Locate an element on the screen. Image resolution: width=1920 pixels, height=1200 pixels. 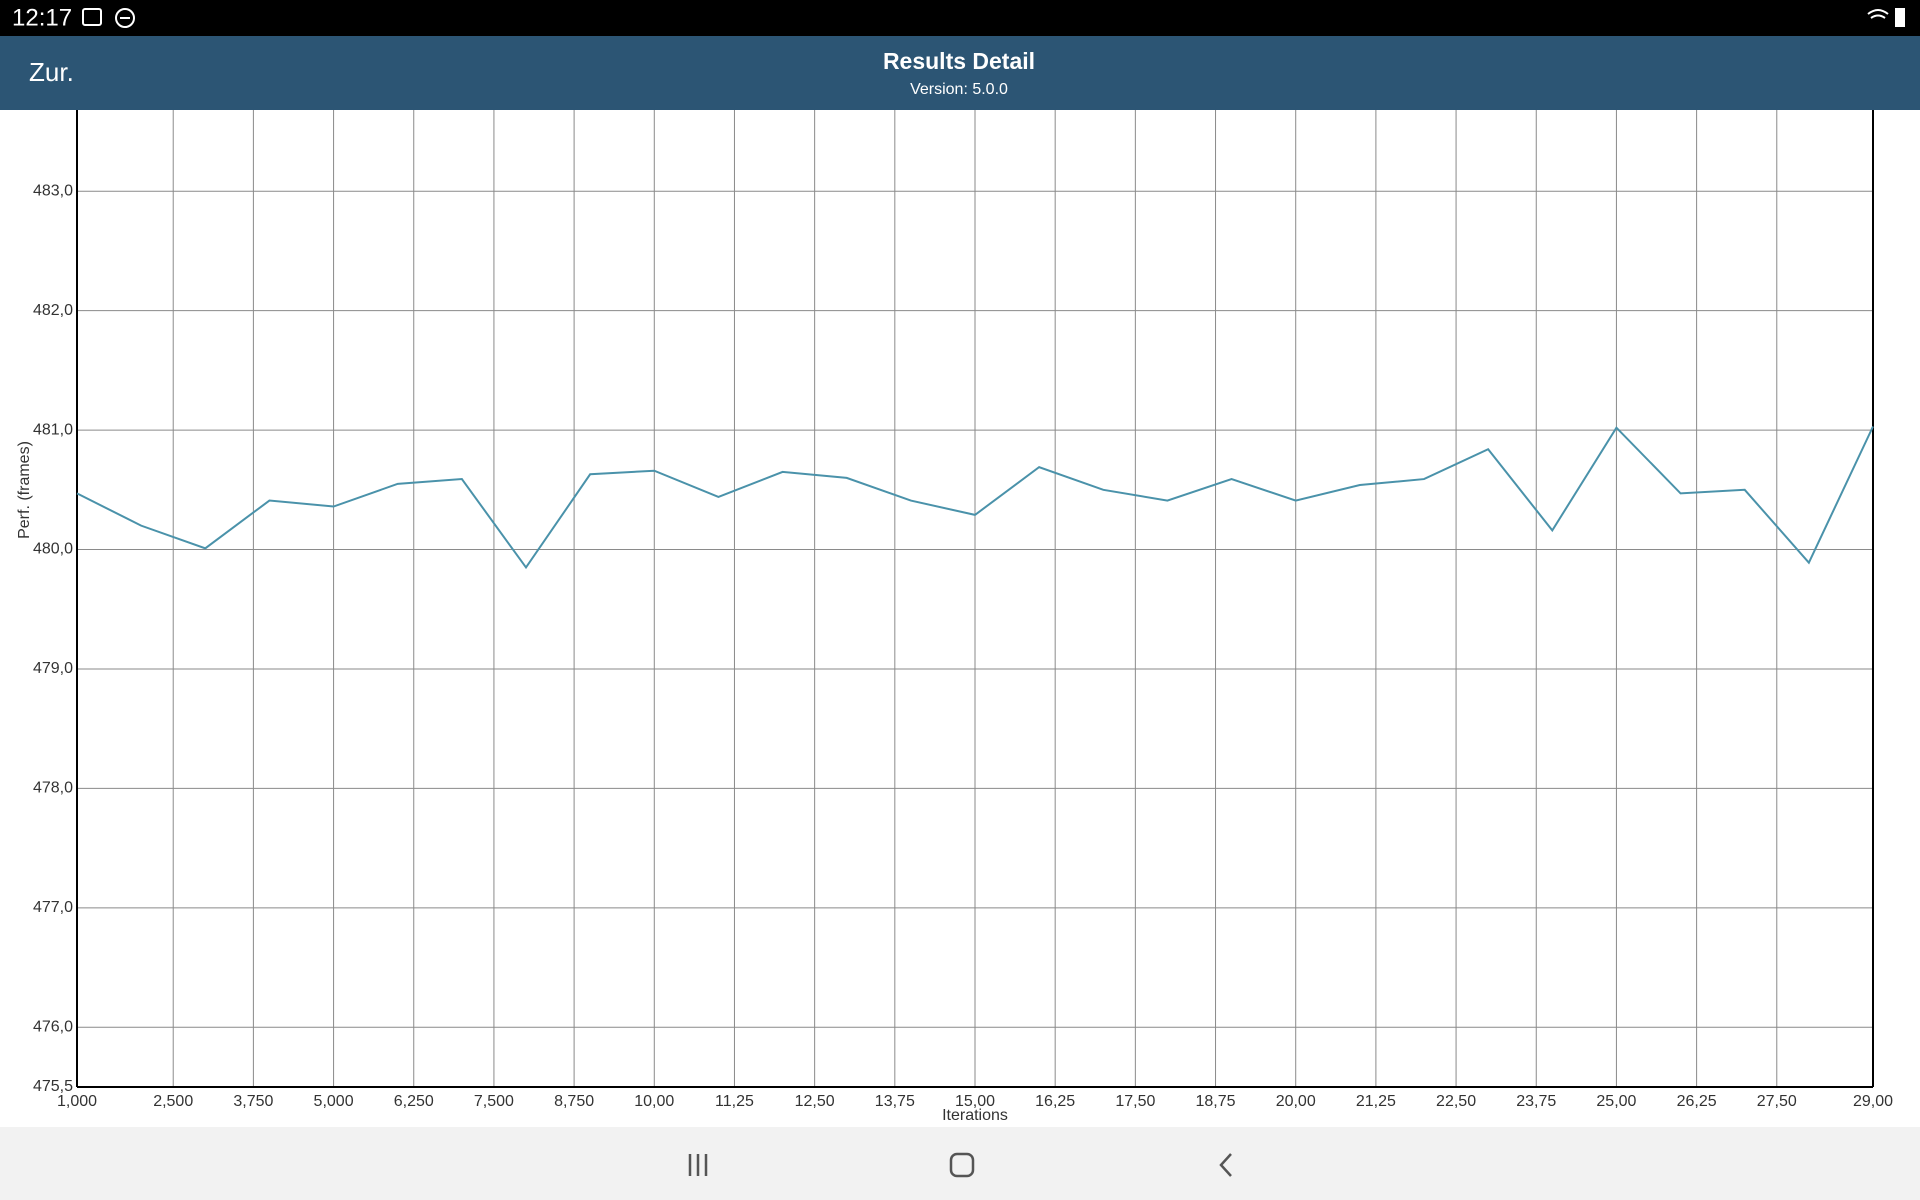
x-tick-label: 20,00 is located at coordinates (1296, 1101).